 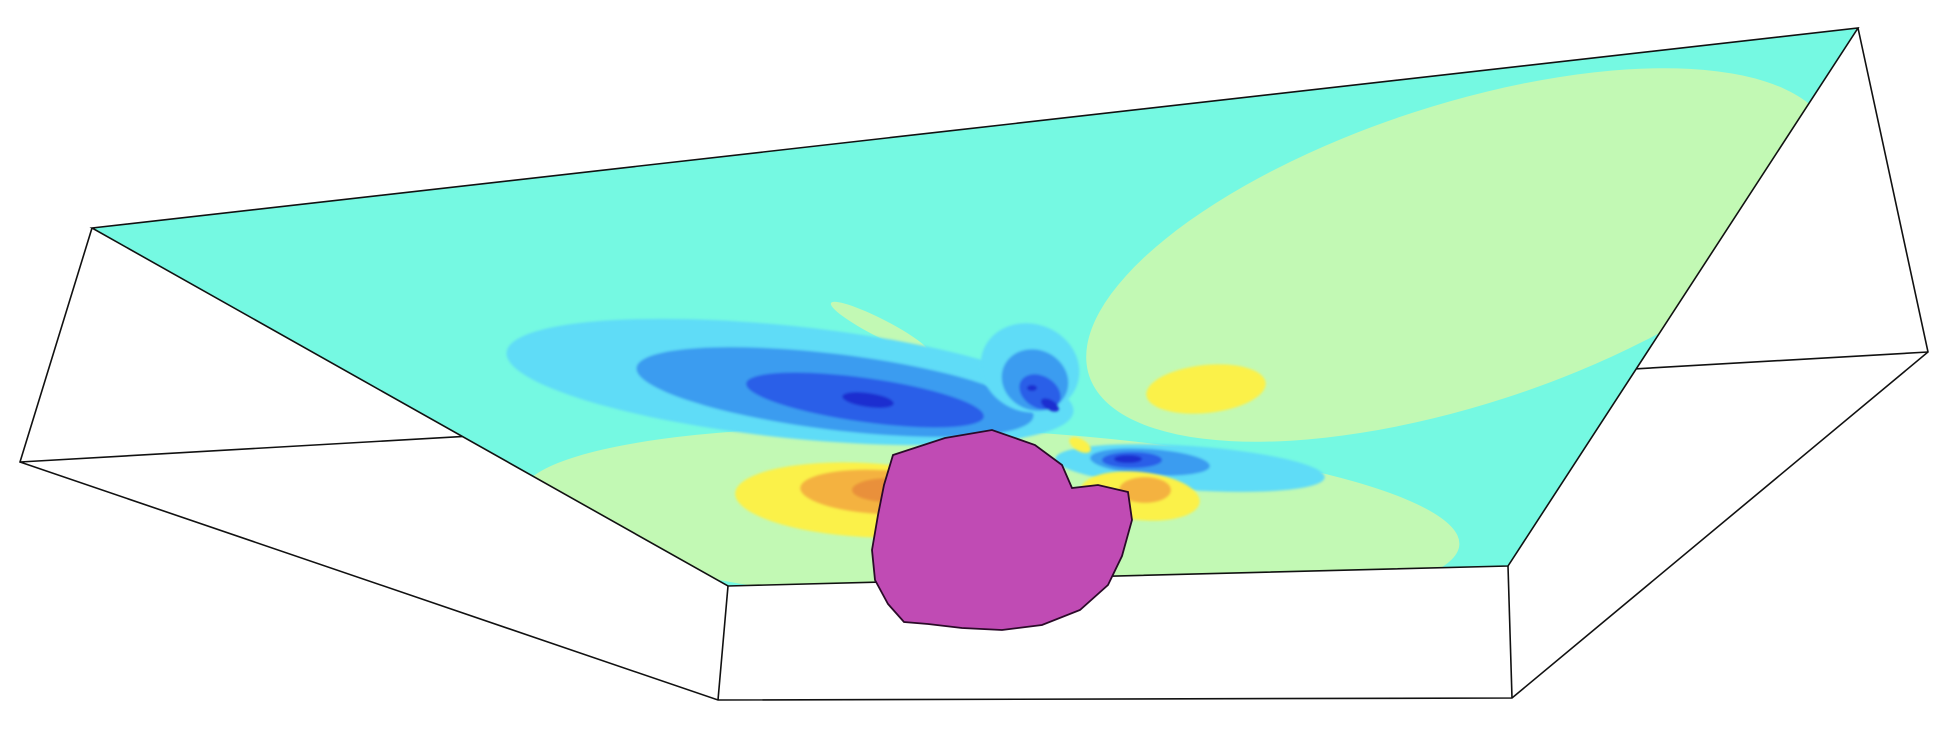 I want to click on blue-contour-lobe-left, so click(x=790, y=382).